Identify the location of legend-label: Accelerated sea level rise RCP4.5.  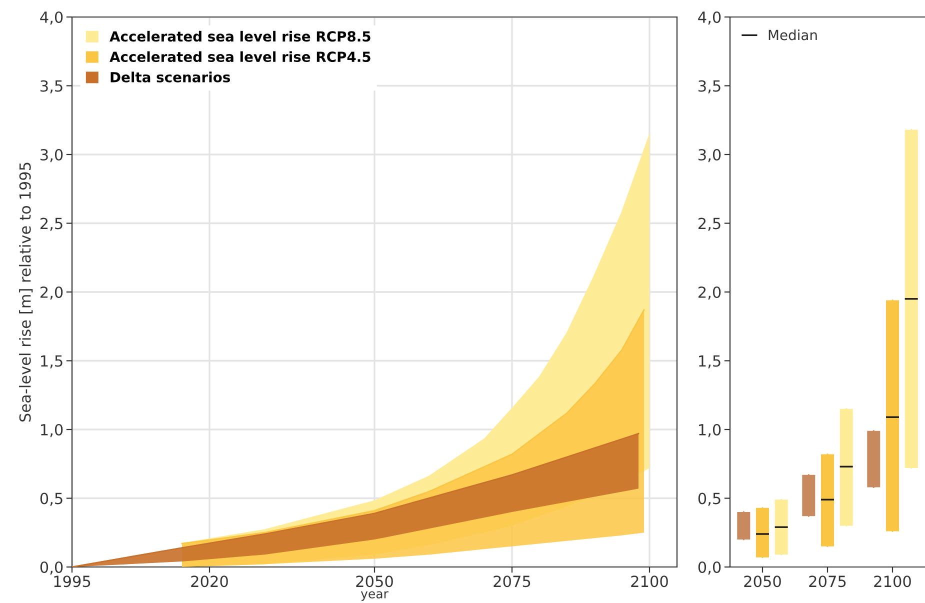
(240, 56).